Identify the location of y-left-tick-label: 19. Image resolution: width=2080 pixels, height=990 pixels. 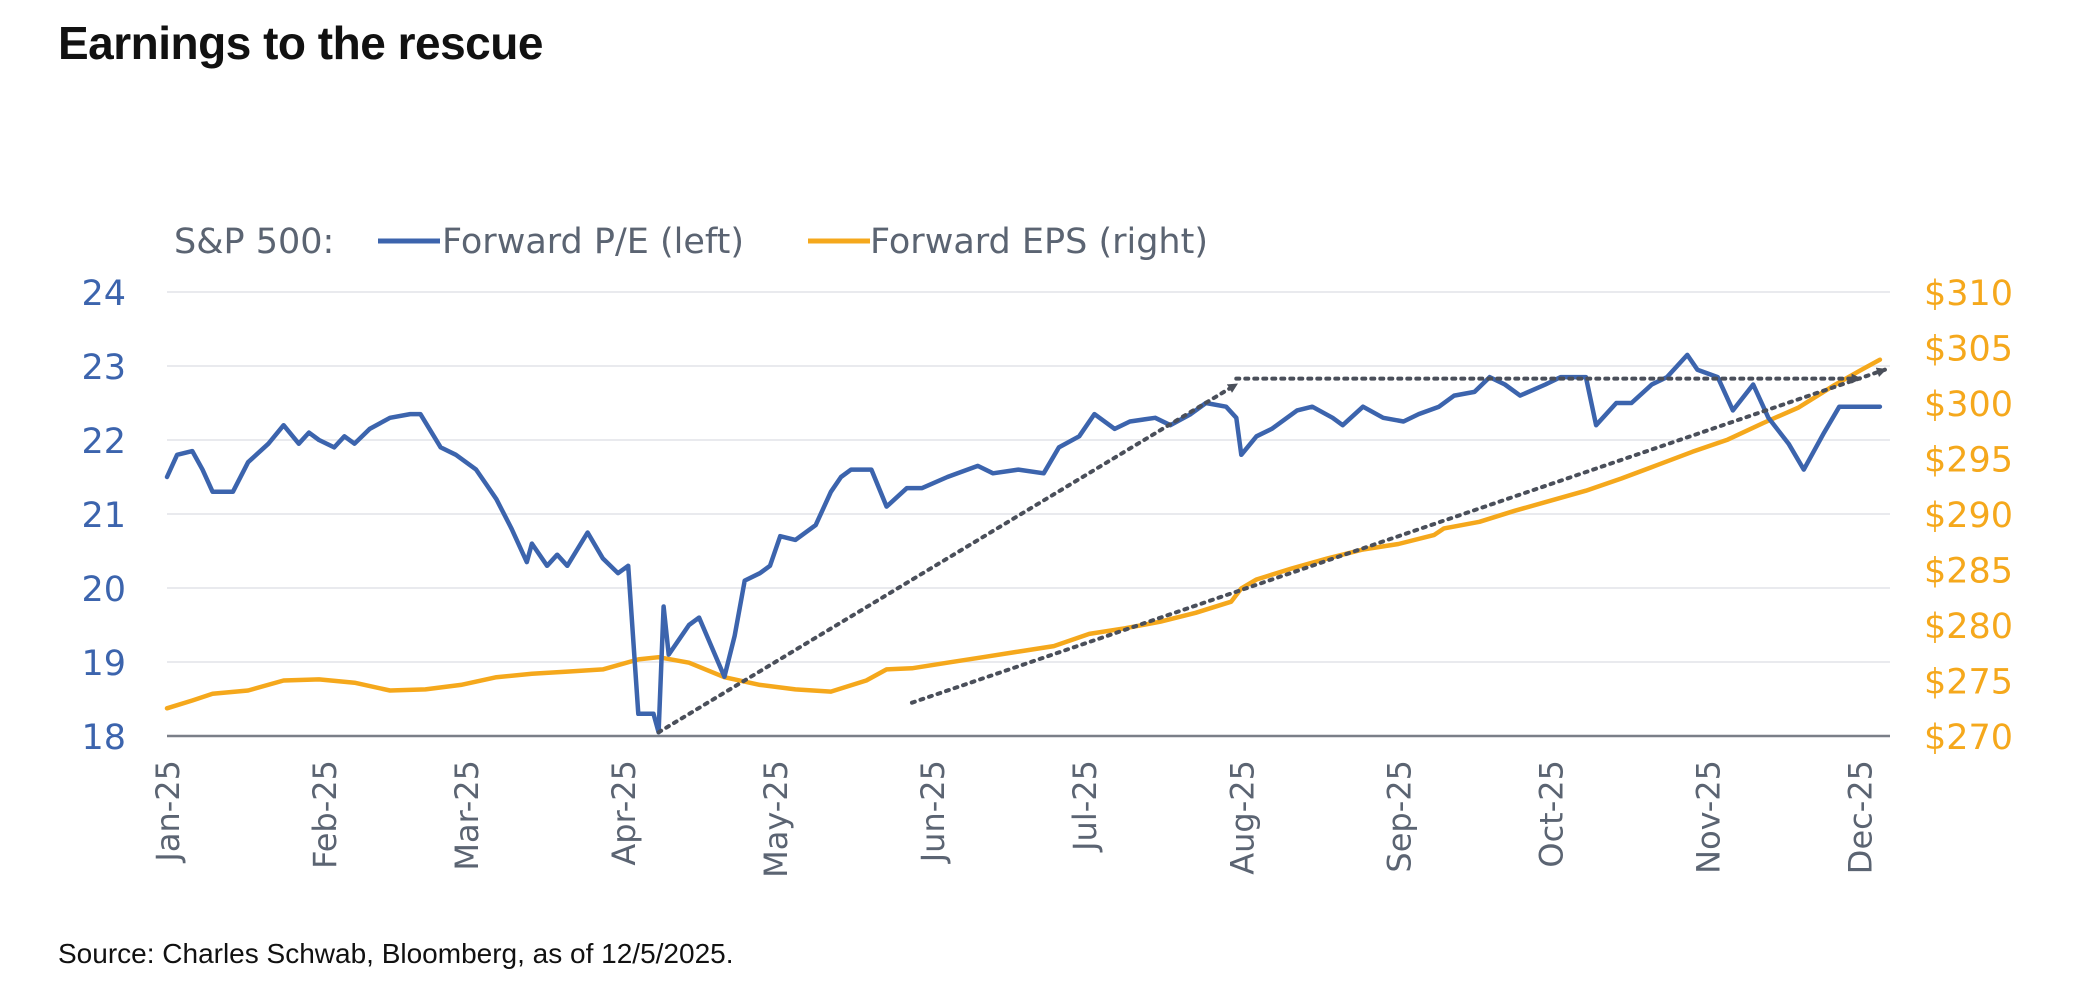
(103, 664).